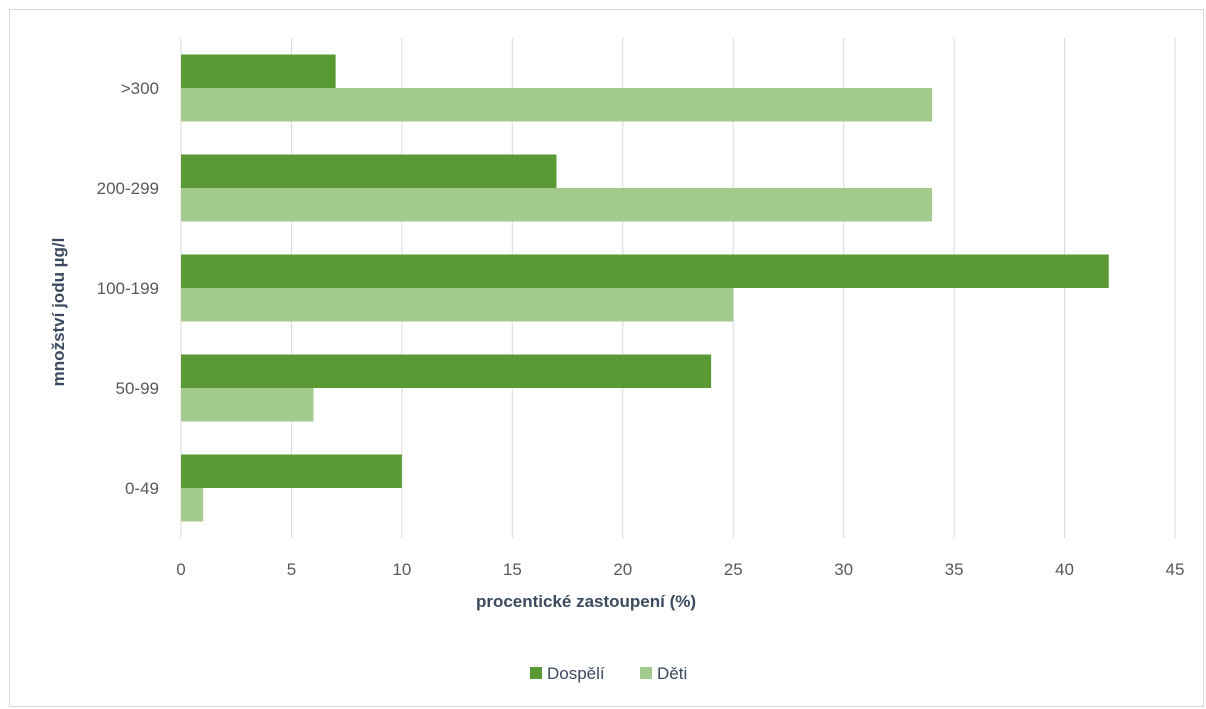  Describe the element at coordinates (586, 601) in the screenshot. I see `x-axis-title: procentické zastoupení (%)` at that location.